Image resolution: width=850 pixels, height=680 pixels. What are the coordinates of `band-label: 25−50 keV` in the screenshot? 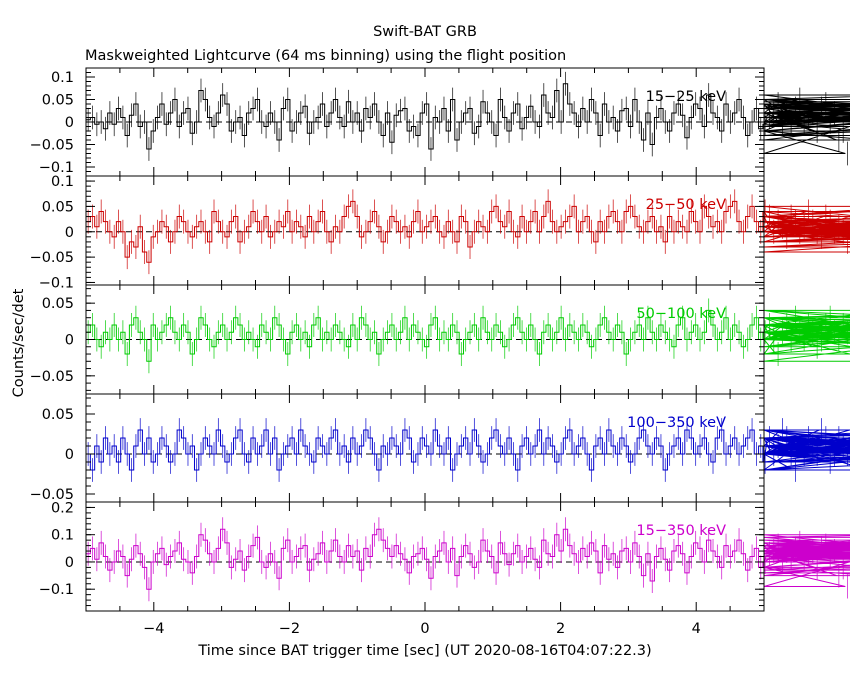 It's located at (686, 205).